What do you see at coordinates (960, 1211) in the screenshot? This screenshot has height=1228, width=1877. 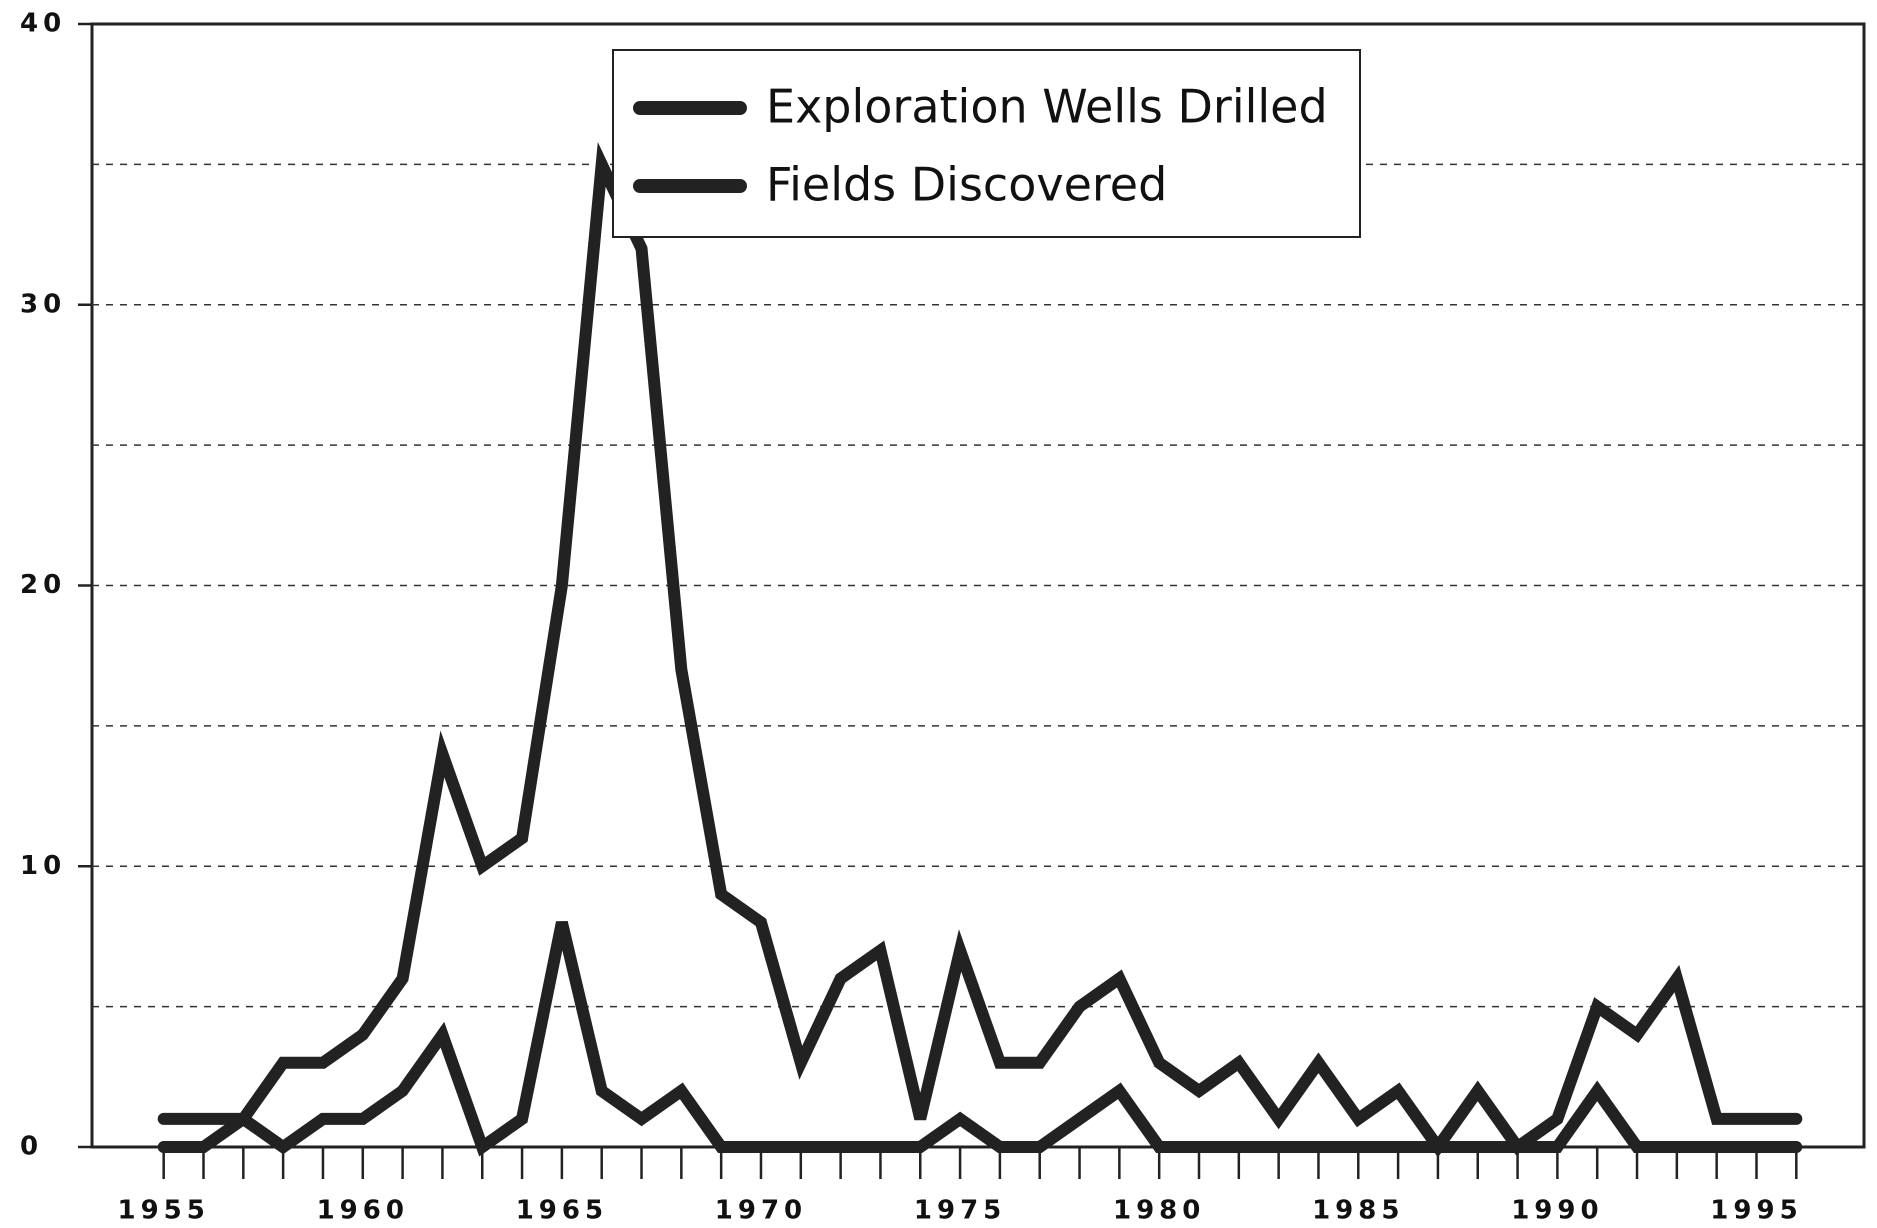 I see `x-tick-label: 1975` at bounding box center [960, 1211].